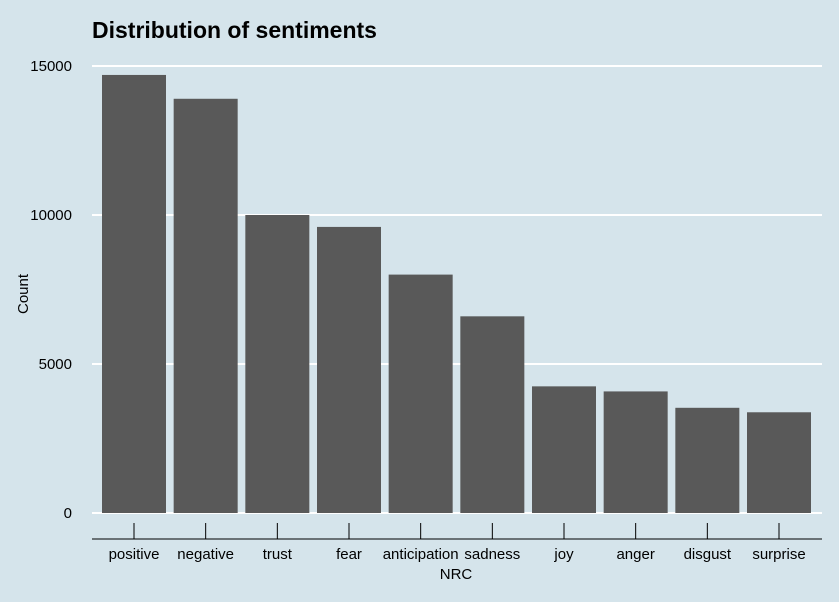  I want to click on y-tick-label: 15000, so click(51, 66).